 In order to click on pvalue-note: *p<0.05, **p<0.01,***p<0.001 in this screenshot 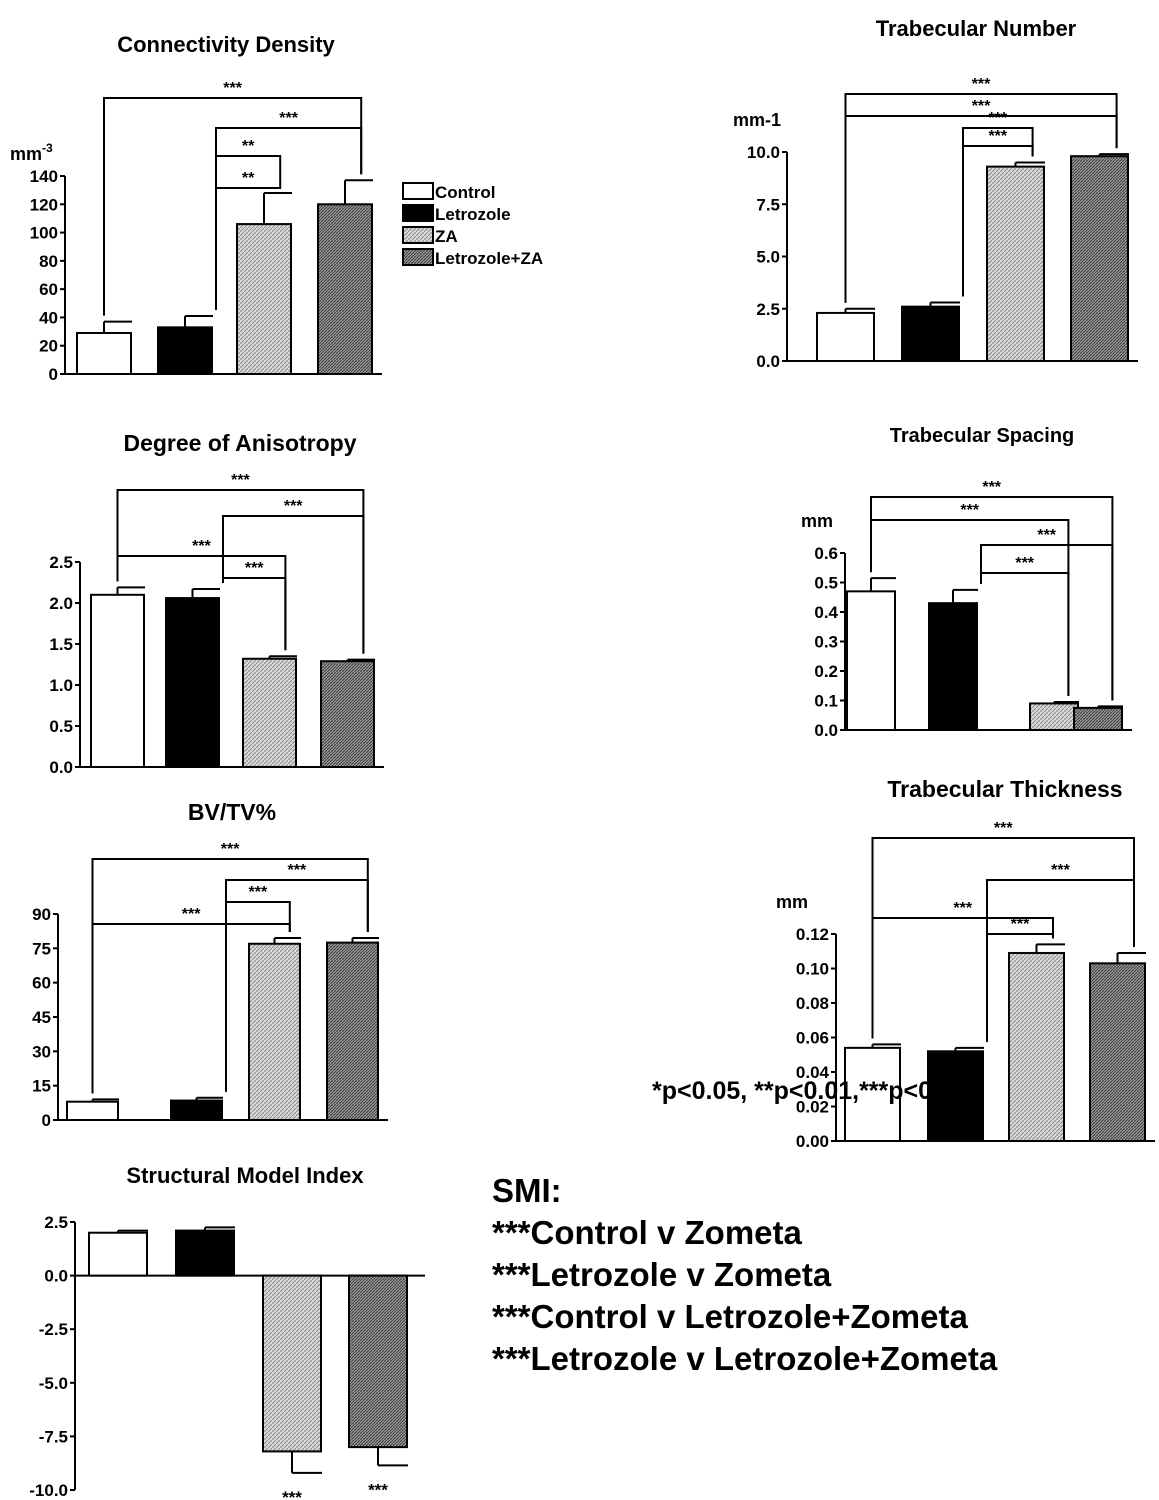, I will do `click(816, 1091)`.